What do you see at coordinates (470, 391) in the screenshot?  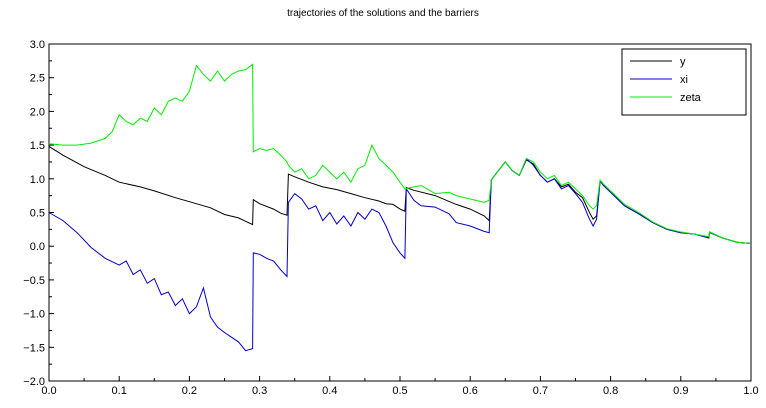 I see `x-tick-label: 0.6` at bounding box center [470, 391].